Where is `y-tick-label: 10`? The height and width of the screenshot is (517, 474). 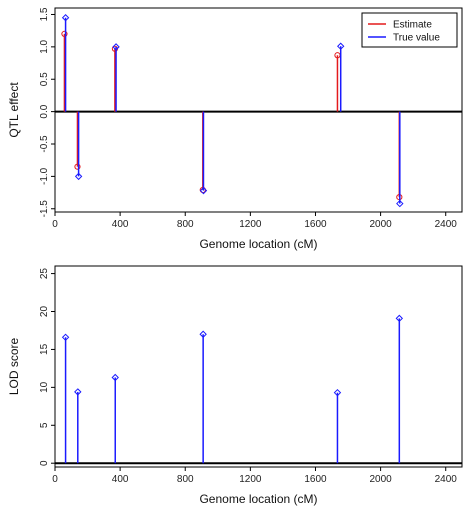 y-tick-label: 10 is located at coordinates (44, 387).